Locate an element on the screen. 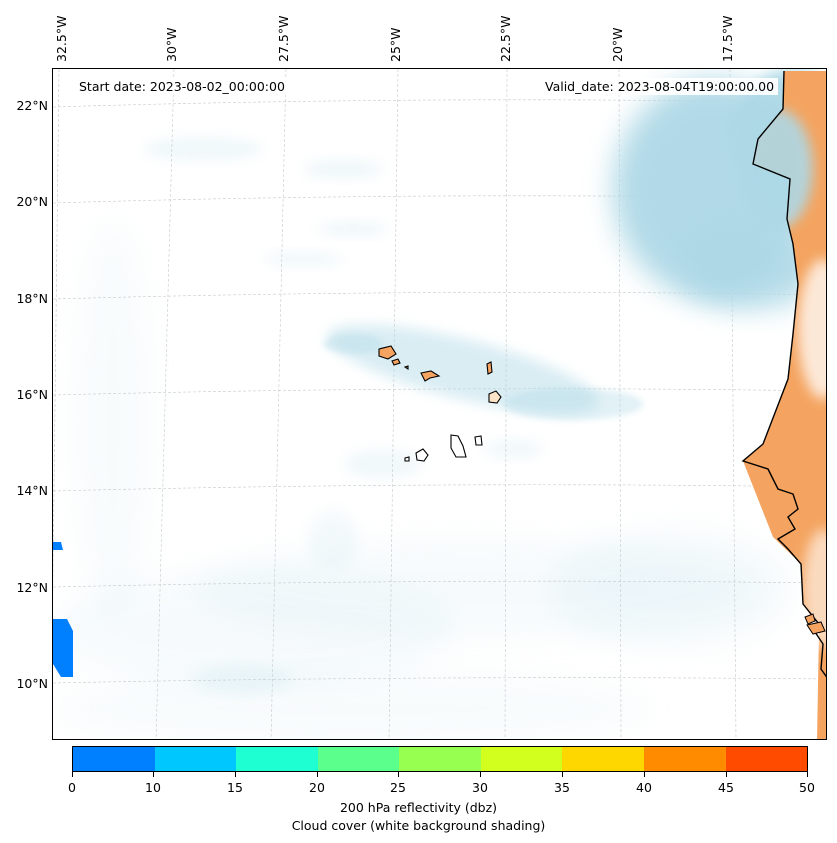 The width and height of the screenshot is (837, 843). colorbar is located at coordinates (440, 759).